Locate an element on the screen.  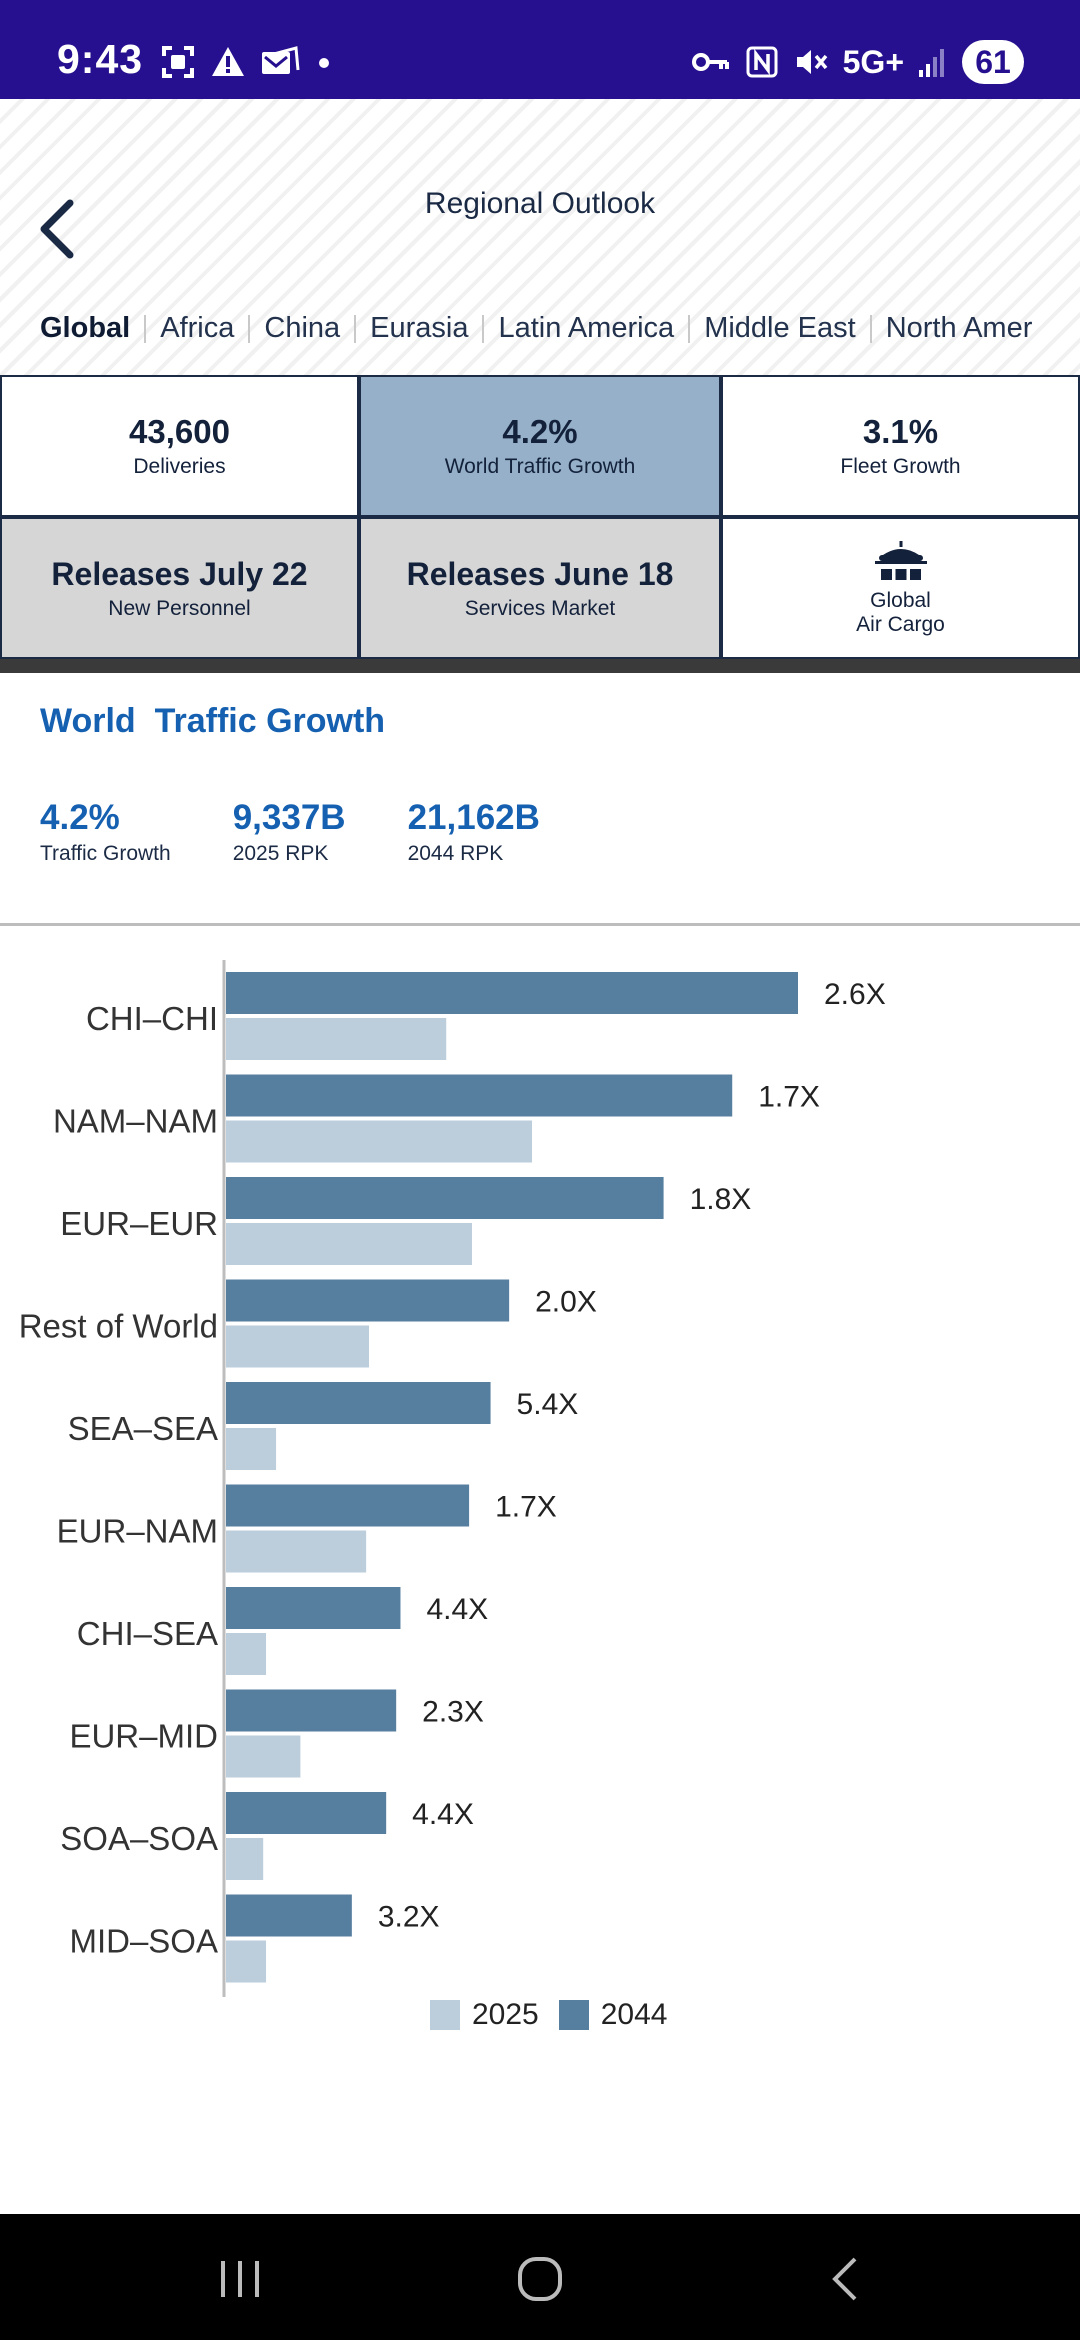
system-nav-bar is located at coordinates (540, 2277).